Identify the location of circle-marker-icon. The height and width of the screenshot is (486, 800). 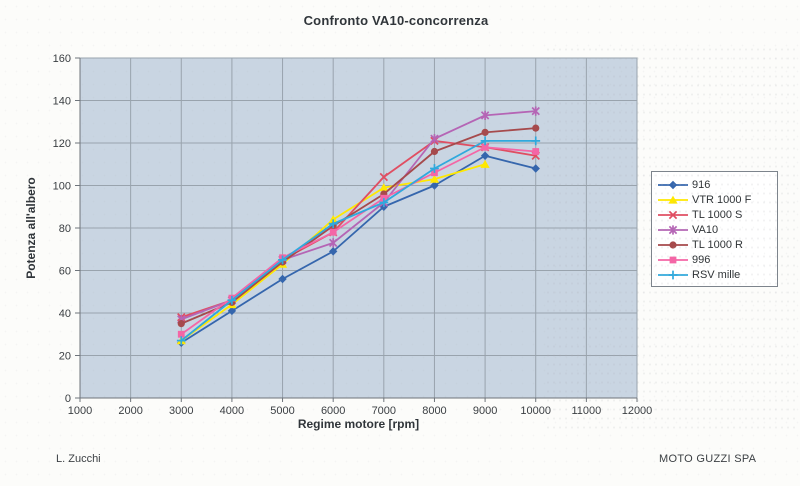
(673, 244).